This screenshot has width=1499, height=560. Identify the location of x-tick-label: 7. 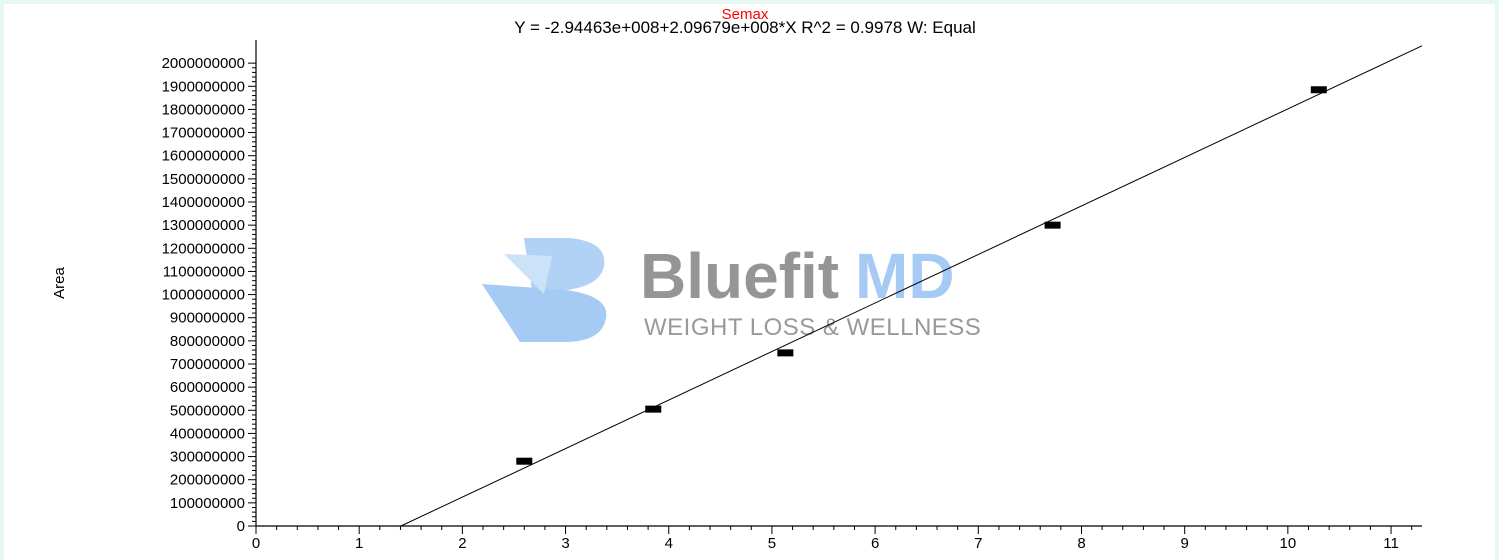
(978, 543).